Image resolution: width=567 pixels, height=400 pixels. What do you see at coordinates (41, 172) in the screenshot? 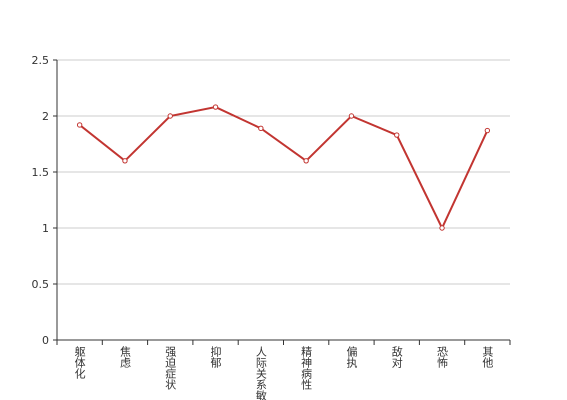
I see `y-tick-label: 1.5` at bounding box center [41, 172].